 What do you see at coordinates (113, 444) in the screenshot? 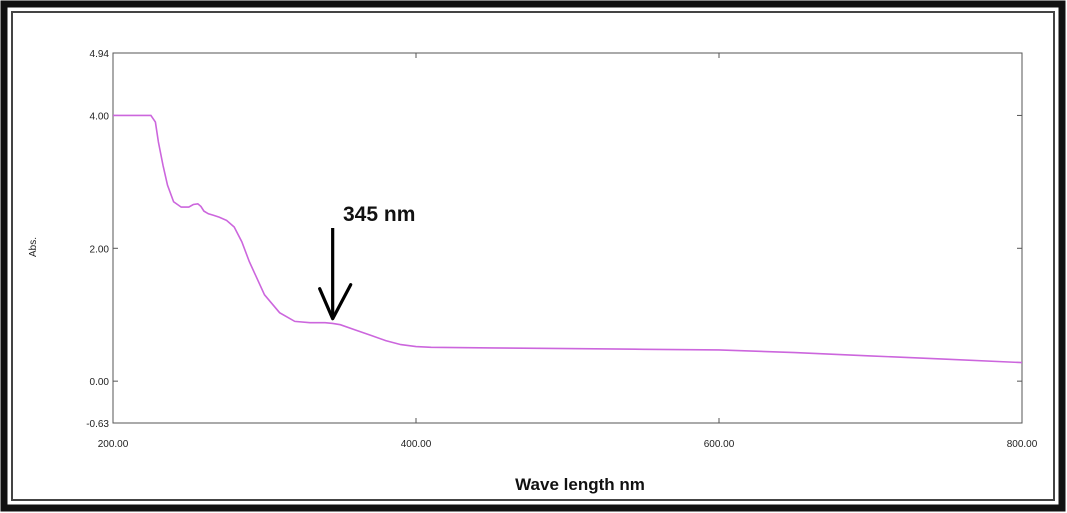
I see `x-tick-label: 200.00` at bounding box center [113, 444].